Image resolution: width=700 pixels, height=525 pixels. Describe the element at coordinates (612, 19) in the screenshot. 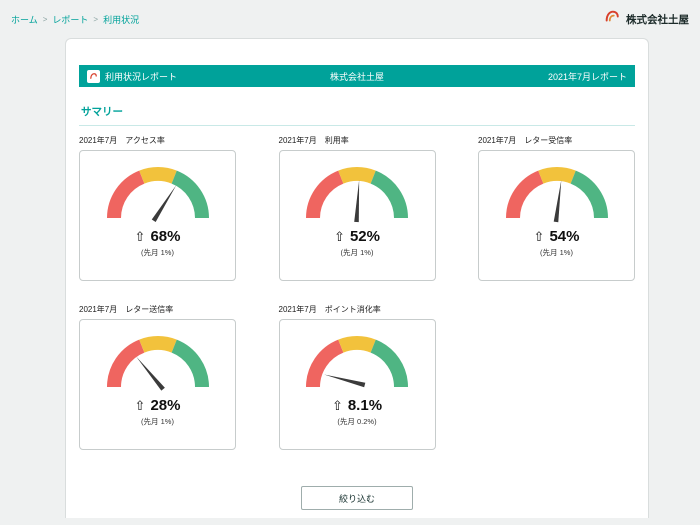

I see `company-logo-icon` at that location.